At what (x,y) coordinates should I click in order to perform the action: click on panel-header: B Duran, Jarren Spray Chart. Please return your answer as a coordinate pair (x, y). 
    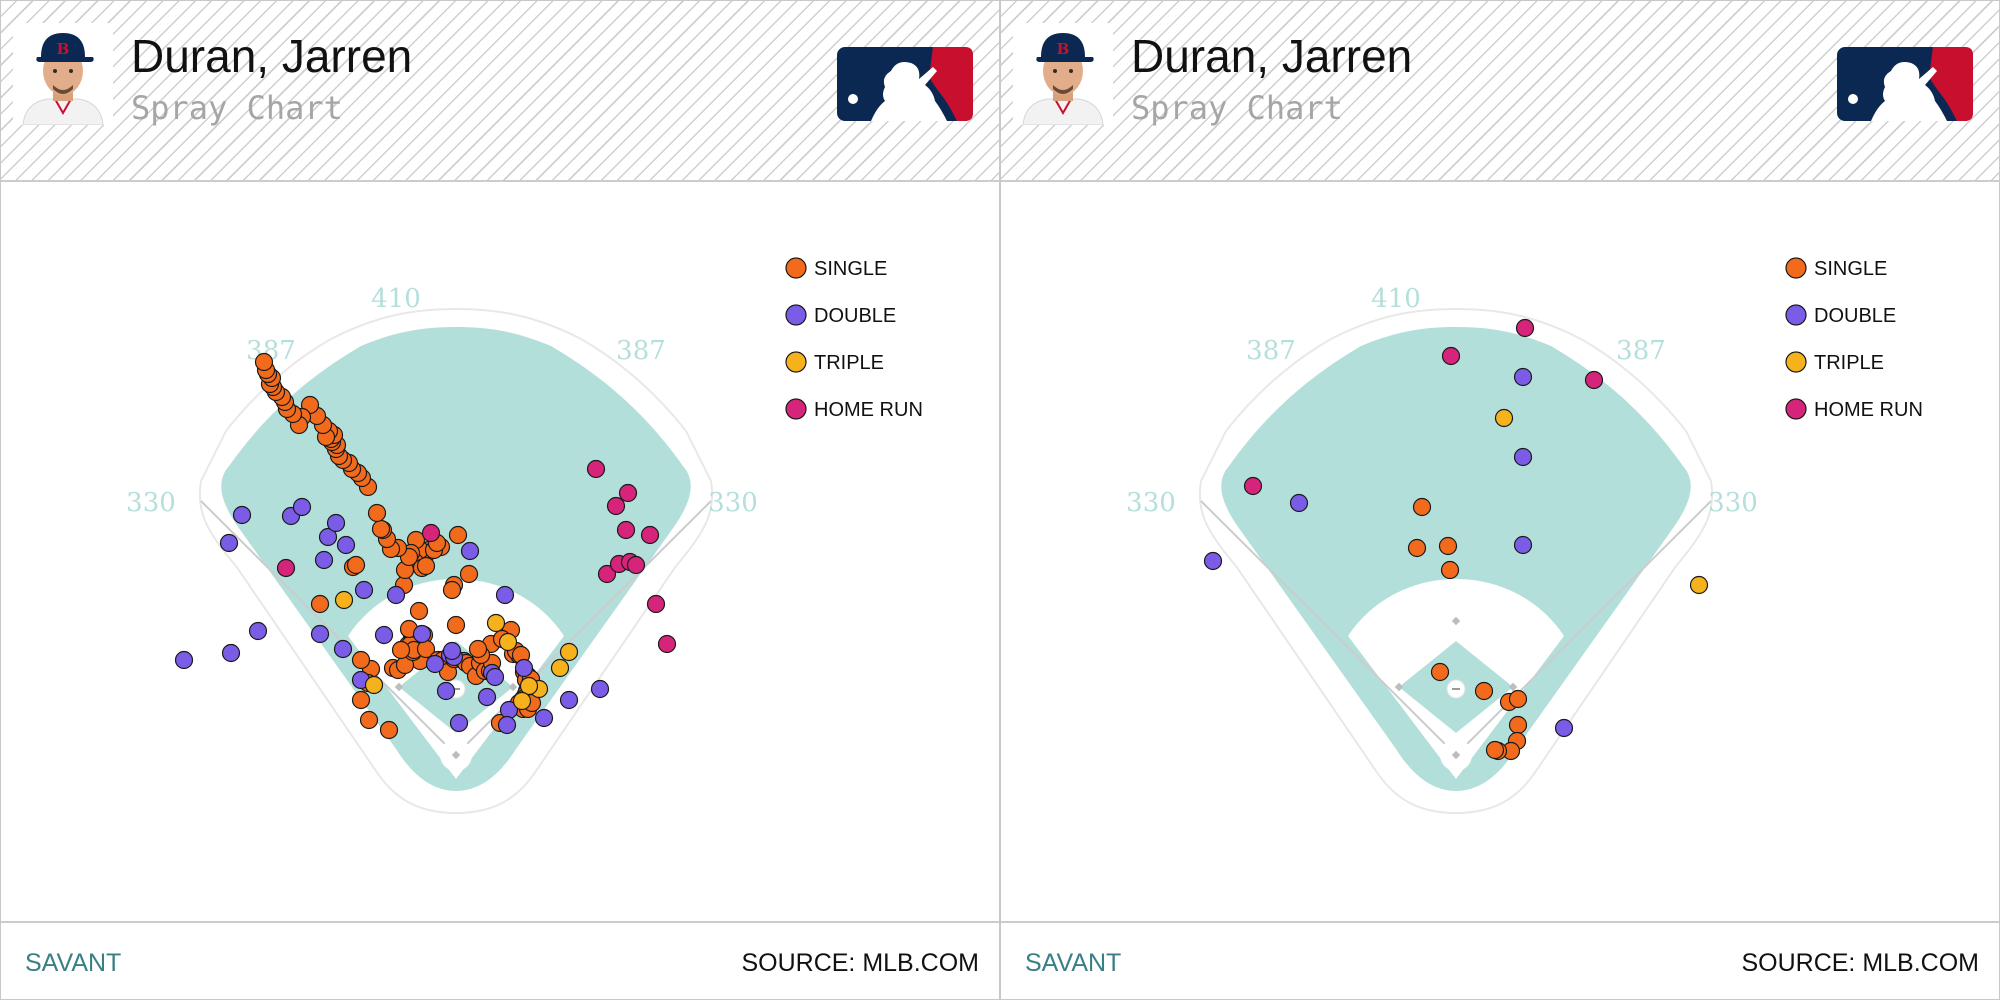
    Looking at the image, I should click on (500, 91).